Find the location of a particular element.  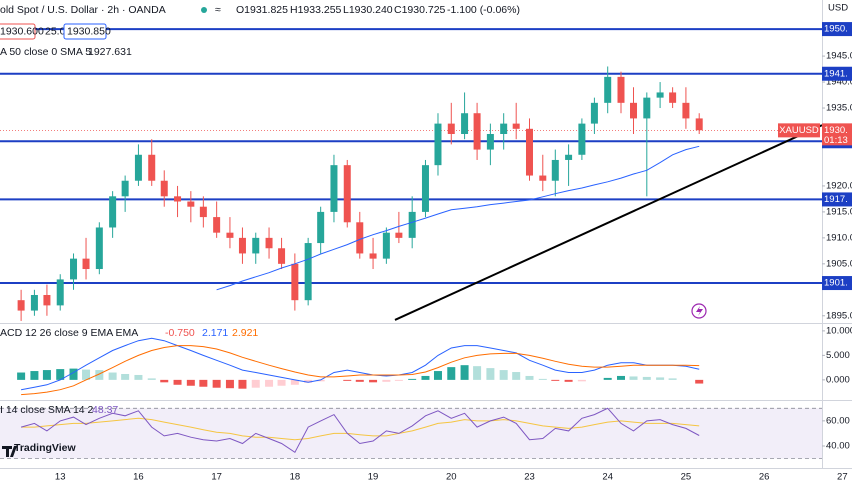

signal-line is located at coordinates (360, 370).